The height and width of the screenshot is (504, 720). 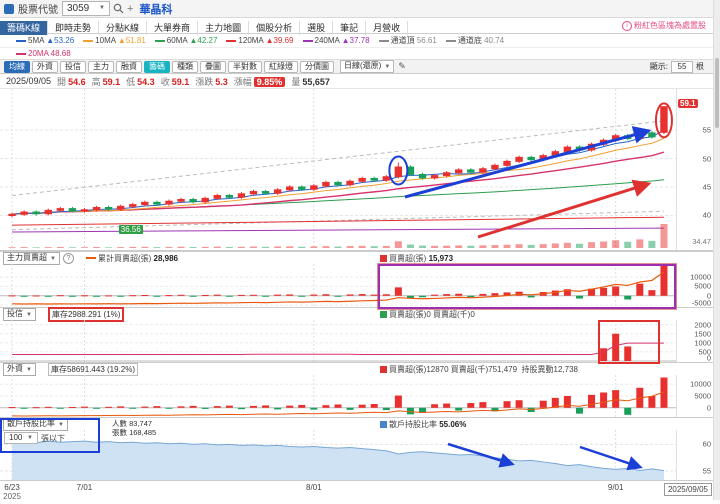 What do you see at coordinates (17, 66) in the screenshot?
I see `btn-ma: 均線` at bounding box center [17, 66].